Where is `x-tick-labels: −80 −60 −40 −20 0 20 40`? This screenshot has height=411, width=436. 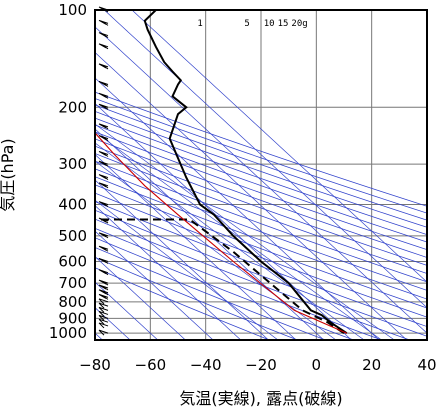 x-tick-labels: −80 −60 −40 −20 0 20 40 is located at coordinates (257, 365).